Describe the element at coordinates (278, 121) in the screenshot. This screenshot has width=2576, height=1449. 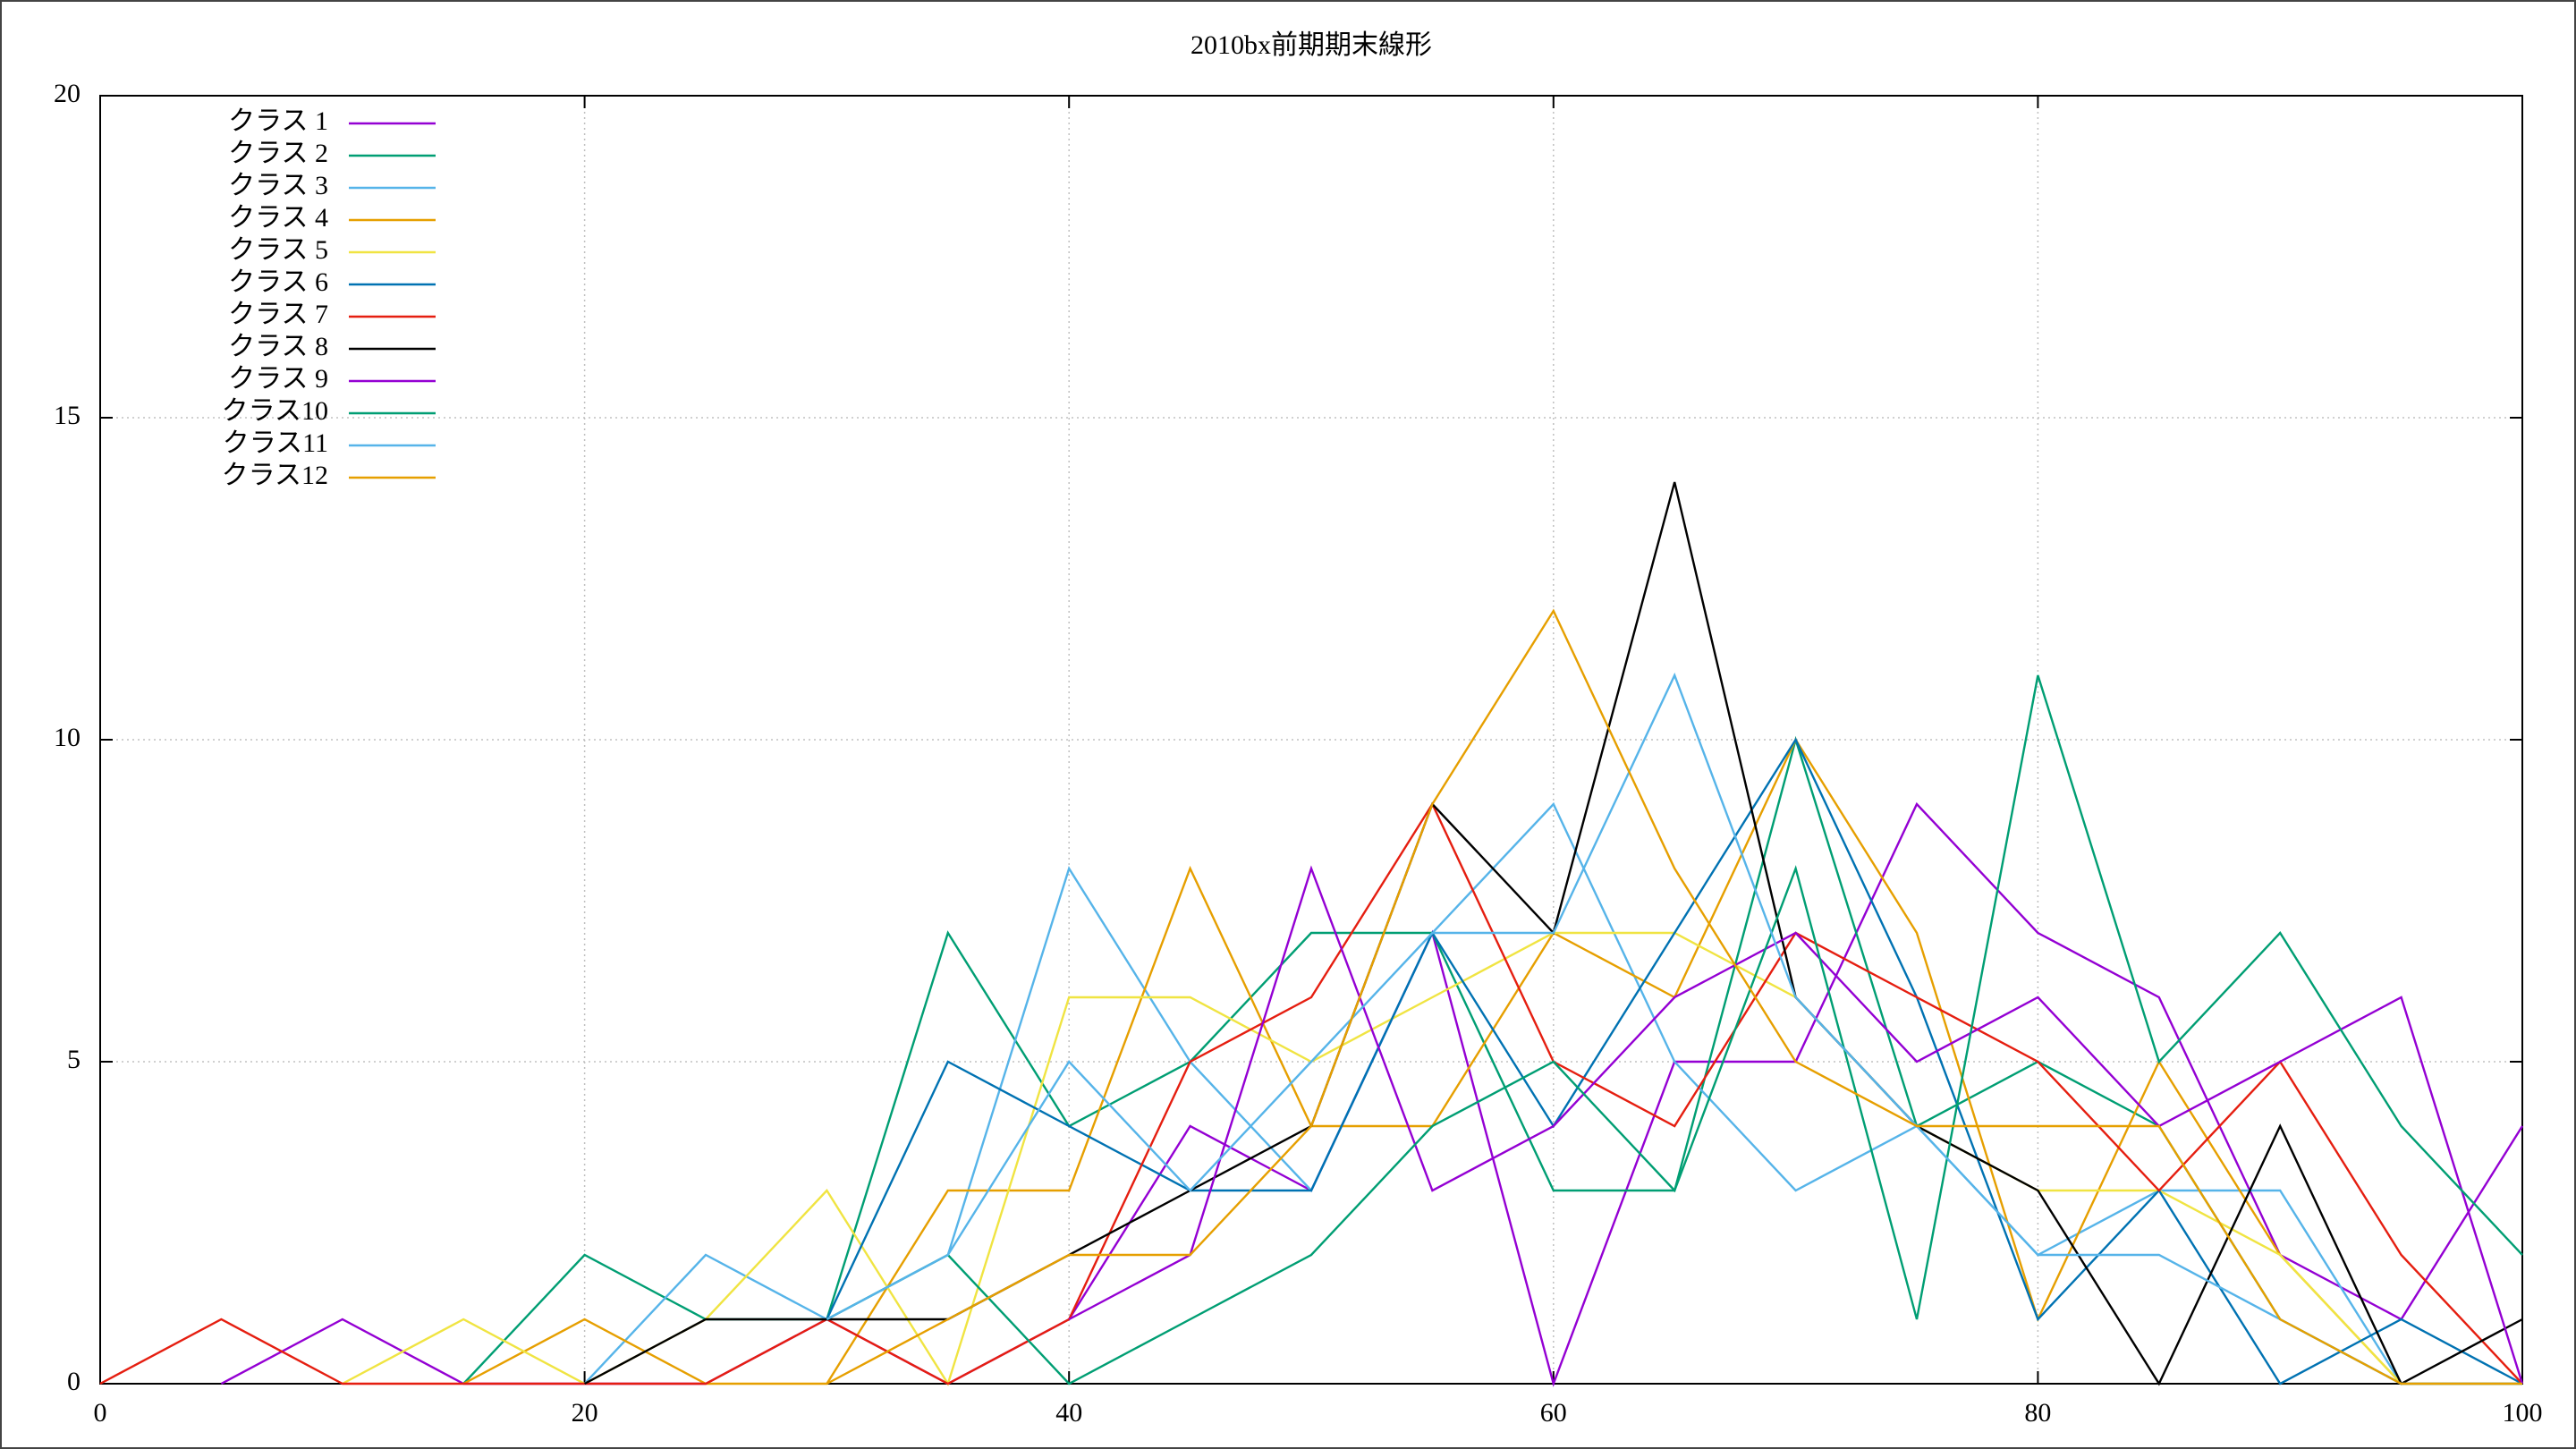
I see `legend-label: クラス 1` at that location.